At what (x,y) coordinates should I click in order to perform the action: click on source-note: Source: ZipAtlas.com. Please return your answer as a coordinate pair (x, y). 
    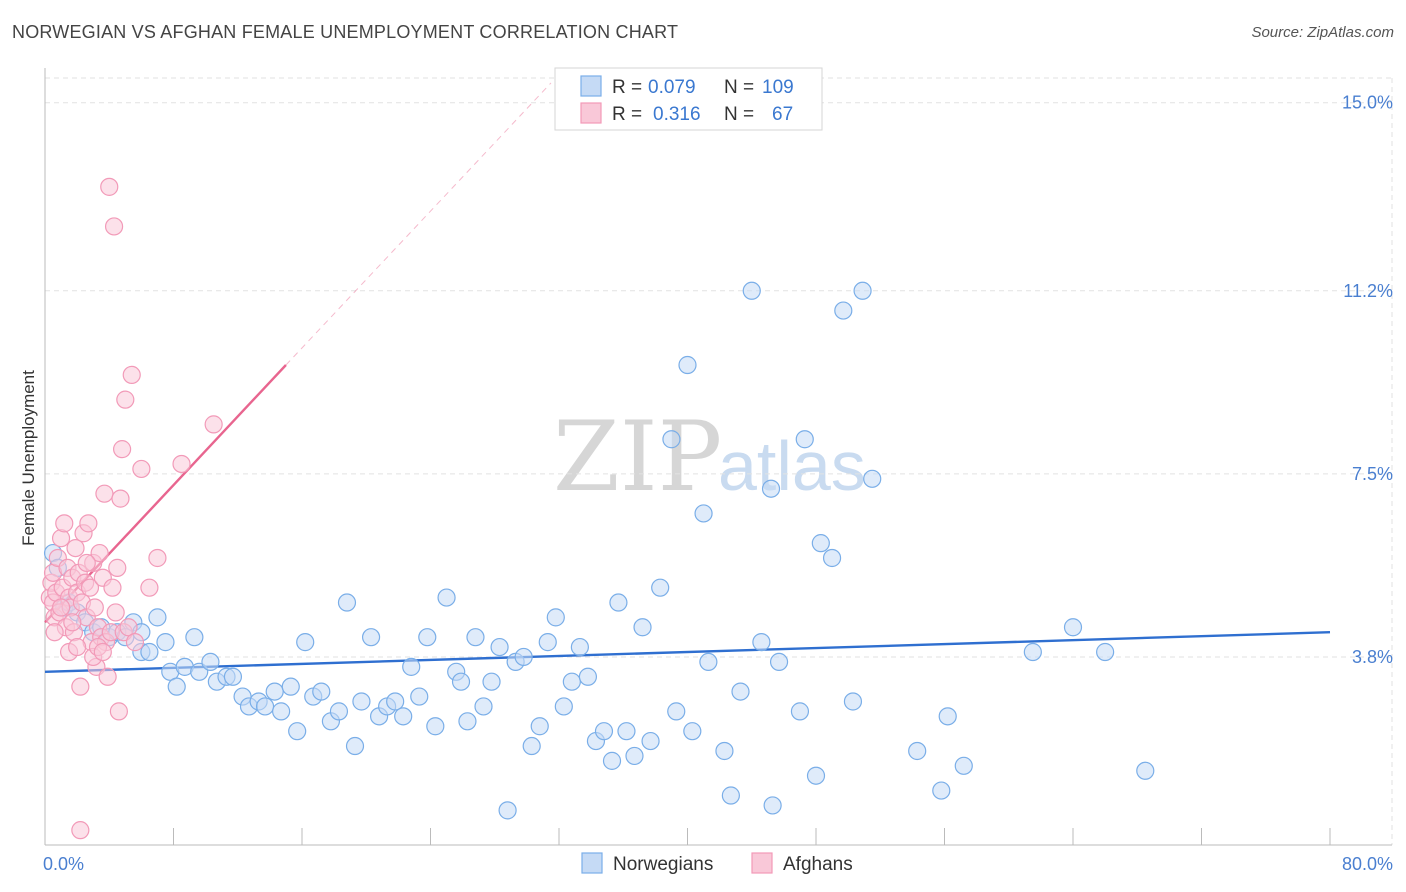
    Looking at the image, I should click on (1322, 32).